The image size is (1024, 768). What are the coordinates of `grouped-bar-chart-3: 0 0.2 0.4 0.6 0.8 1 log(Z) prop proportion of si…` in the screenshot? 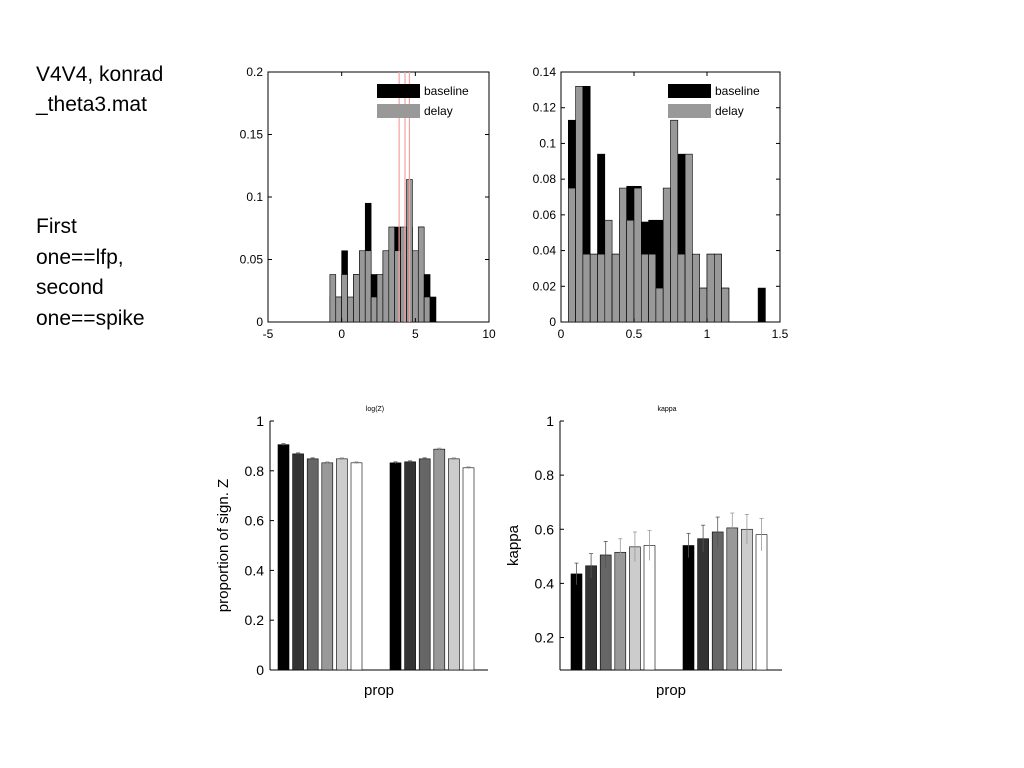 It's located at (351, 552).